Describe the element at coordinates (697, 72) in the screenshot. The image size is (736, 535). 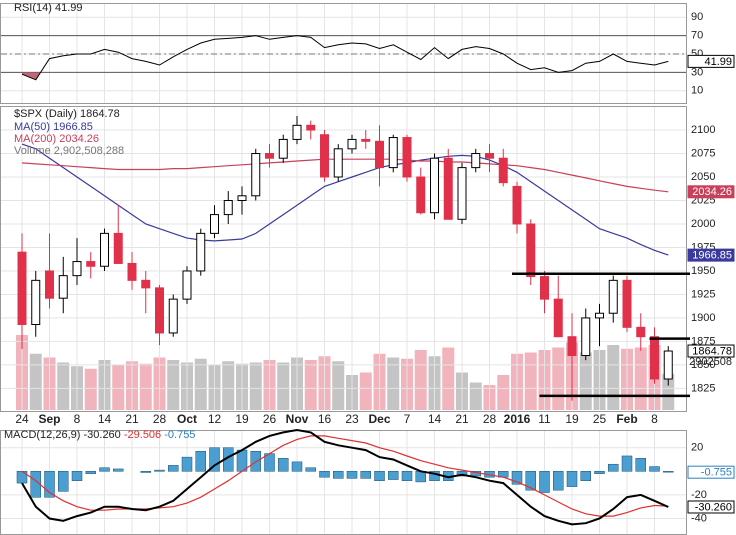
I see `y-tick-label: 30` at that location.